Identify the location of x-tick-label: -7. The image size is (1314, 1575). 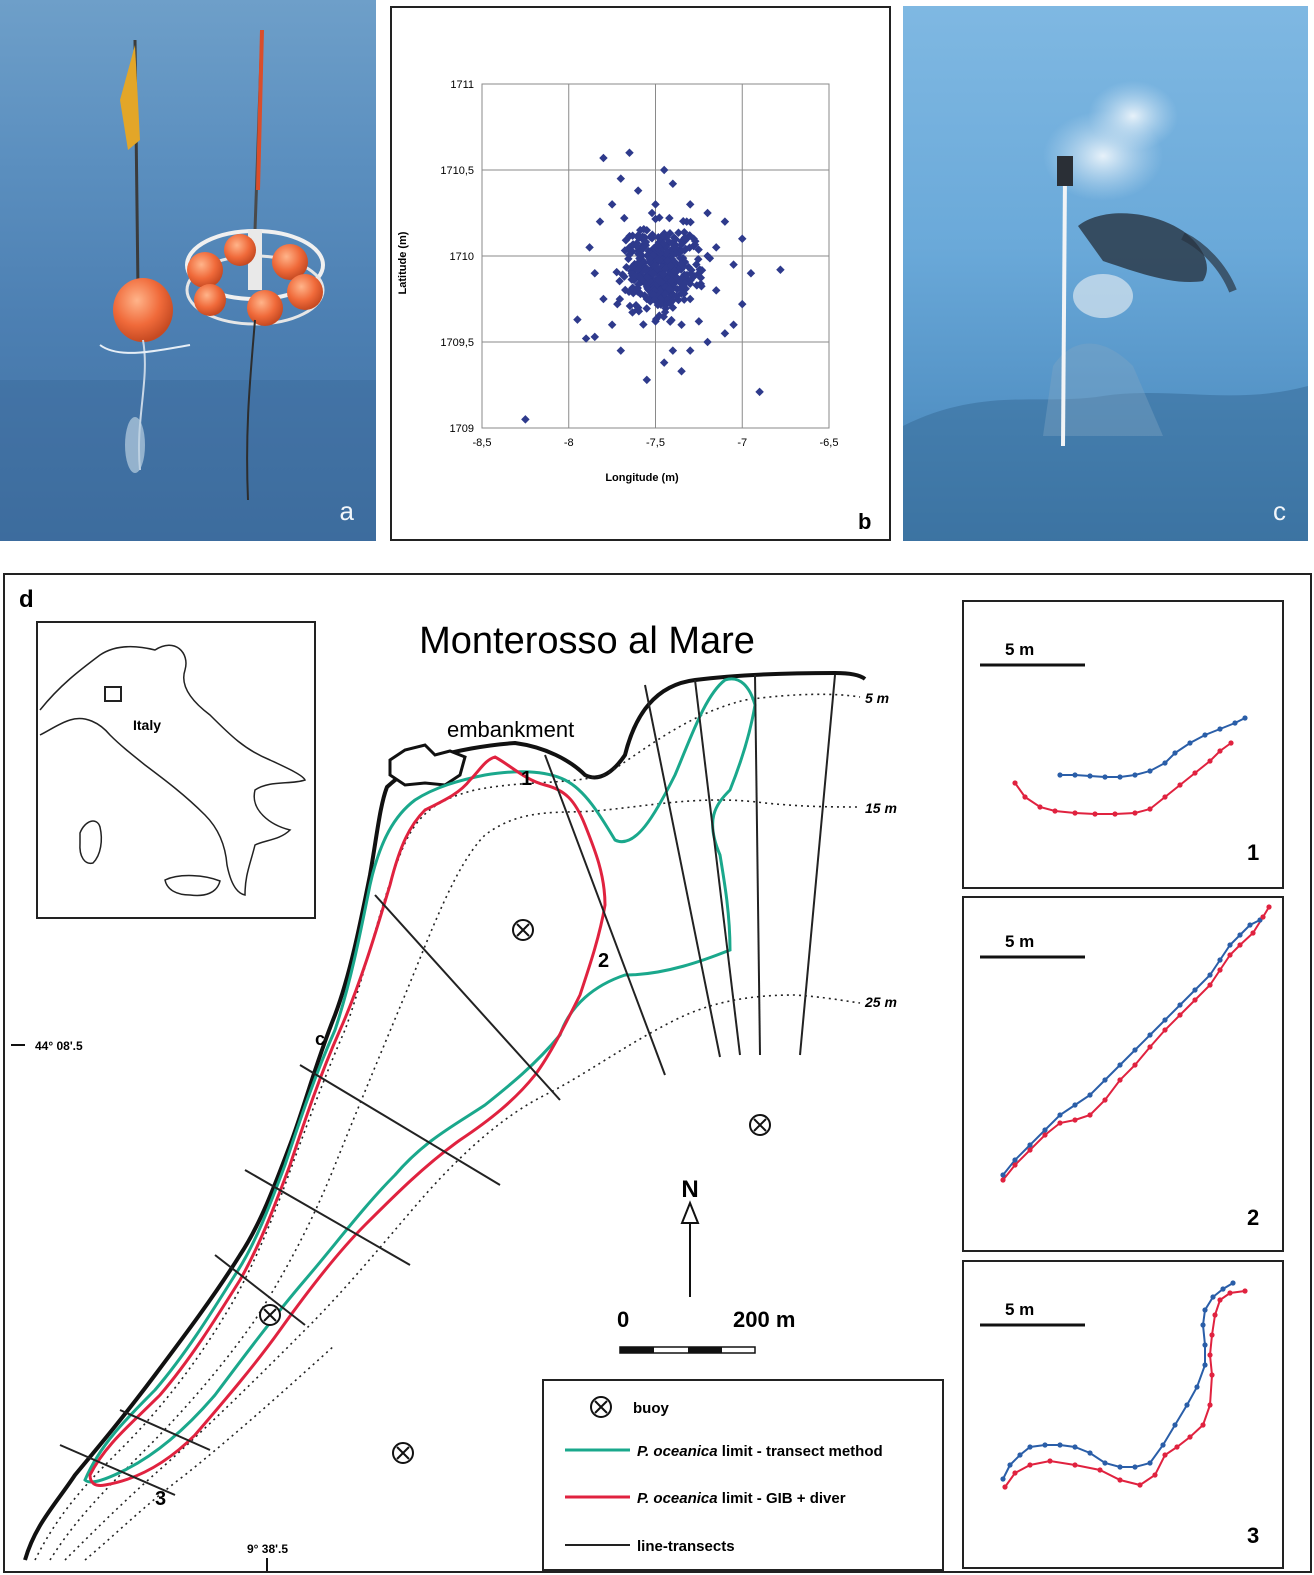
(742, 443).